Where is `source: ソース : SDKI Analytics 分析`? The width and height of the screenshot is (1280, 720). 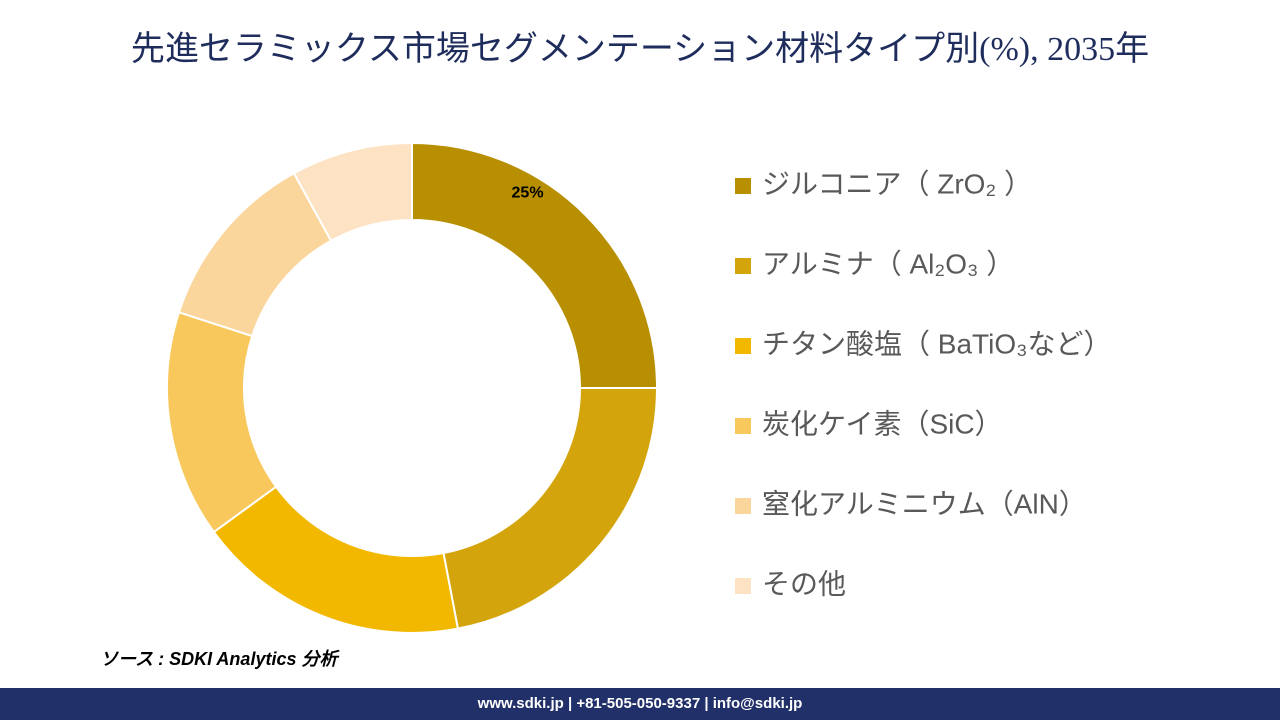 source: ソース : SDKI Analytics 分析 is located at coordinates (220, 659).